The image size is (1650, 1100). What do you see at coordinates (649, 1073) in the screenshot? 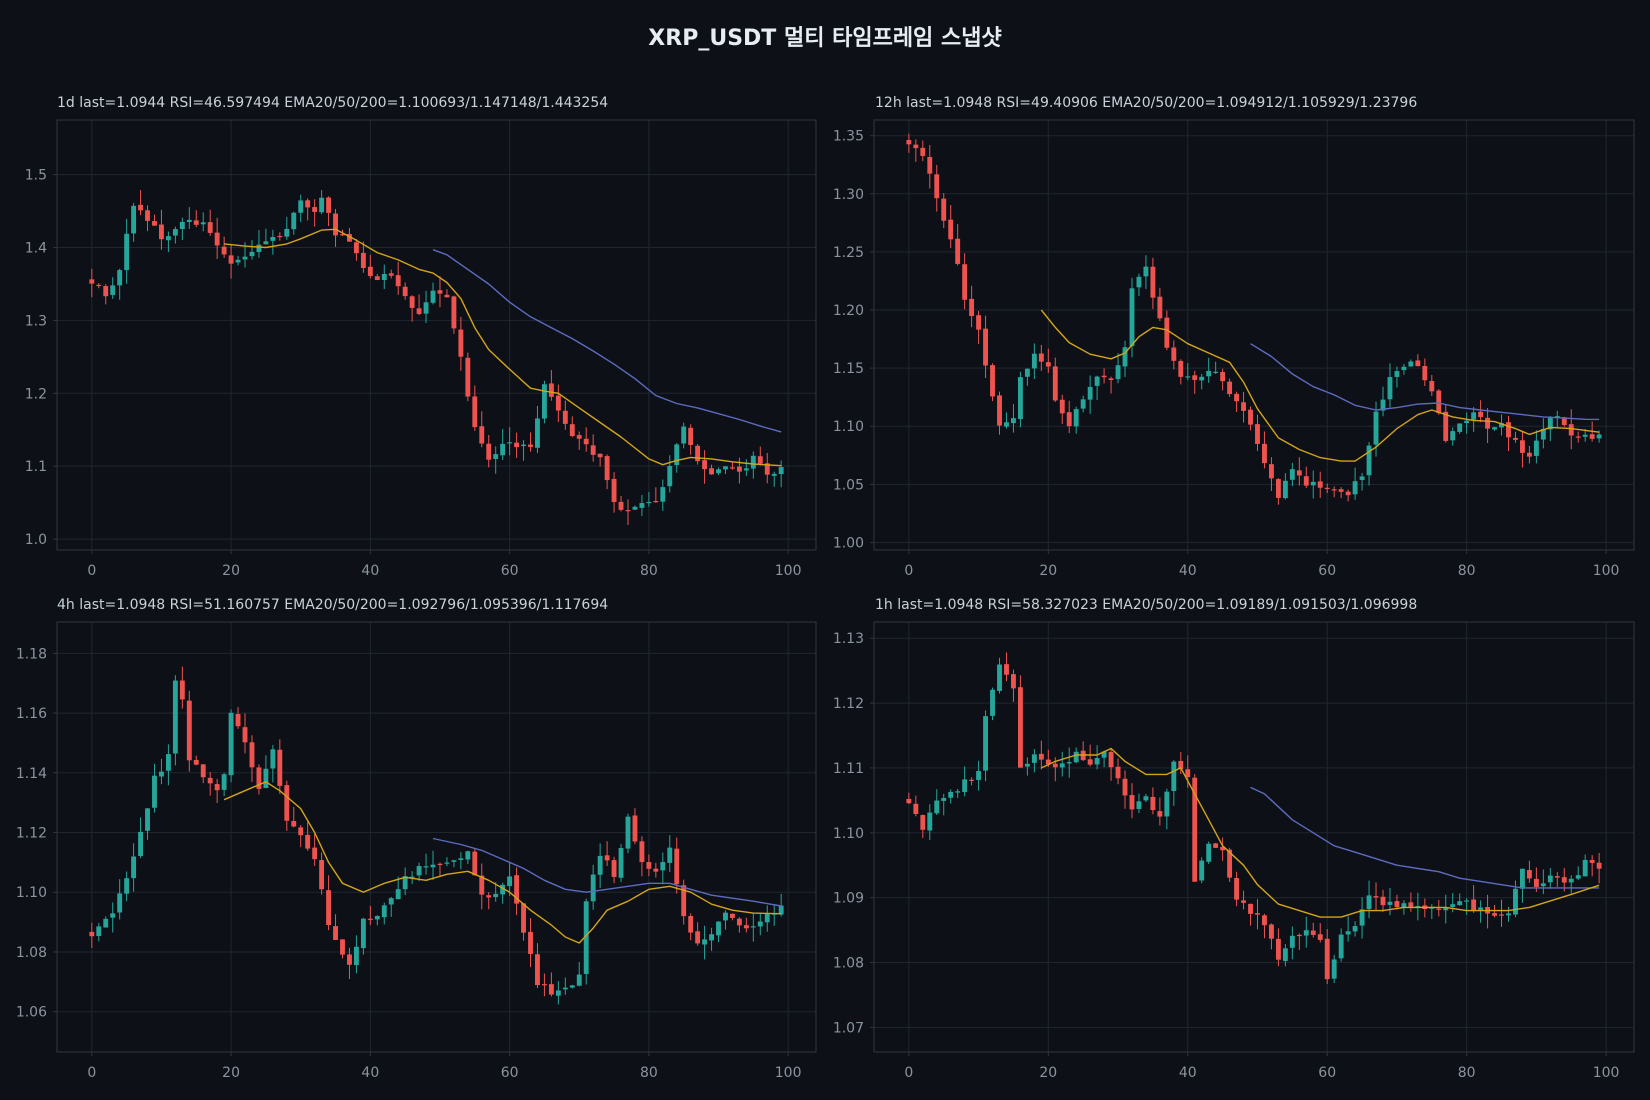
I see `x-tick-label: 80` at bounding box center [649, 1073].